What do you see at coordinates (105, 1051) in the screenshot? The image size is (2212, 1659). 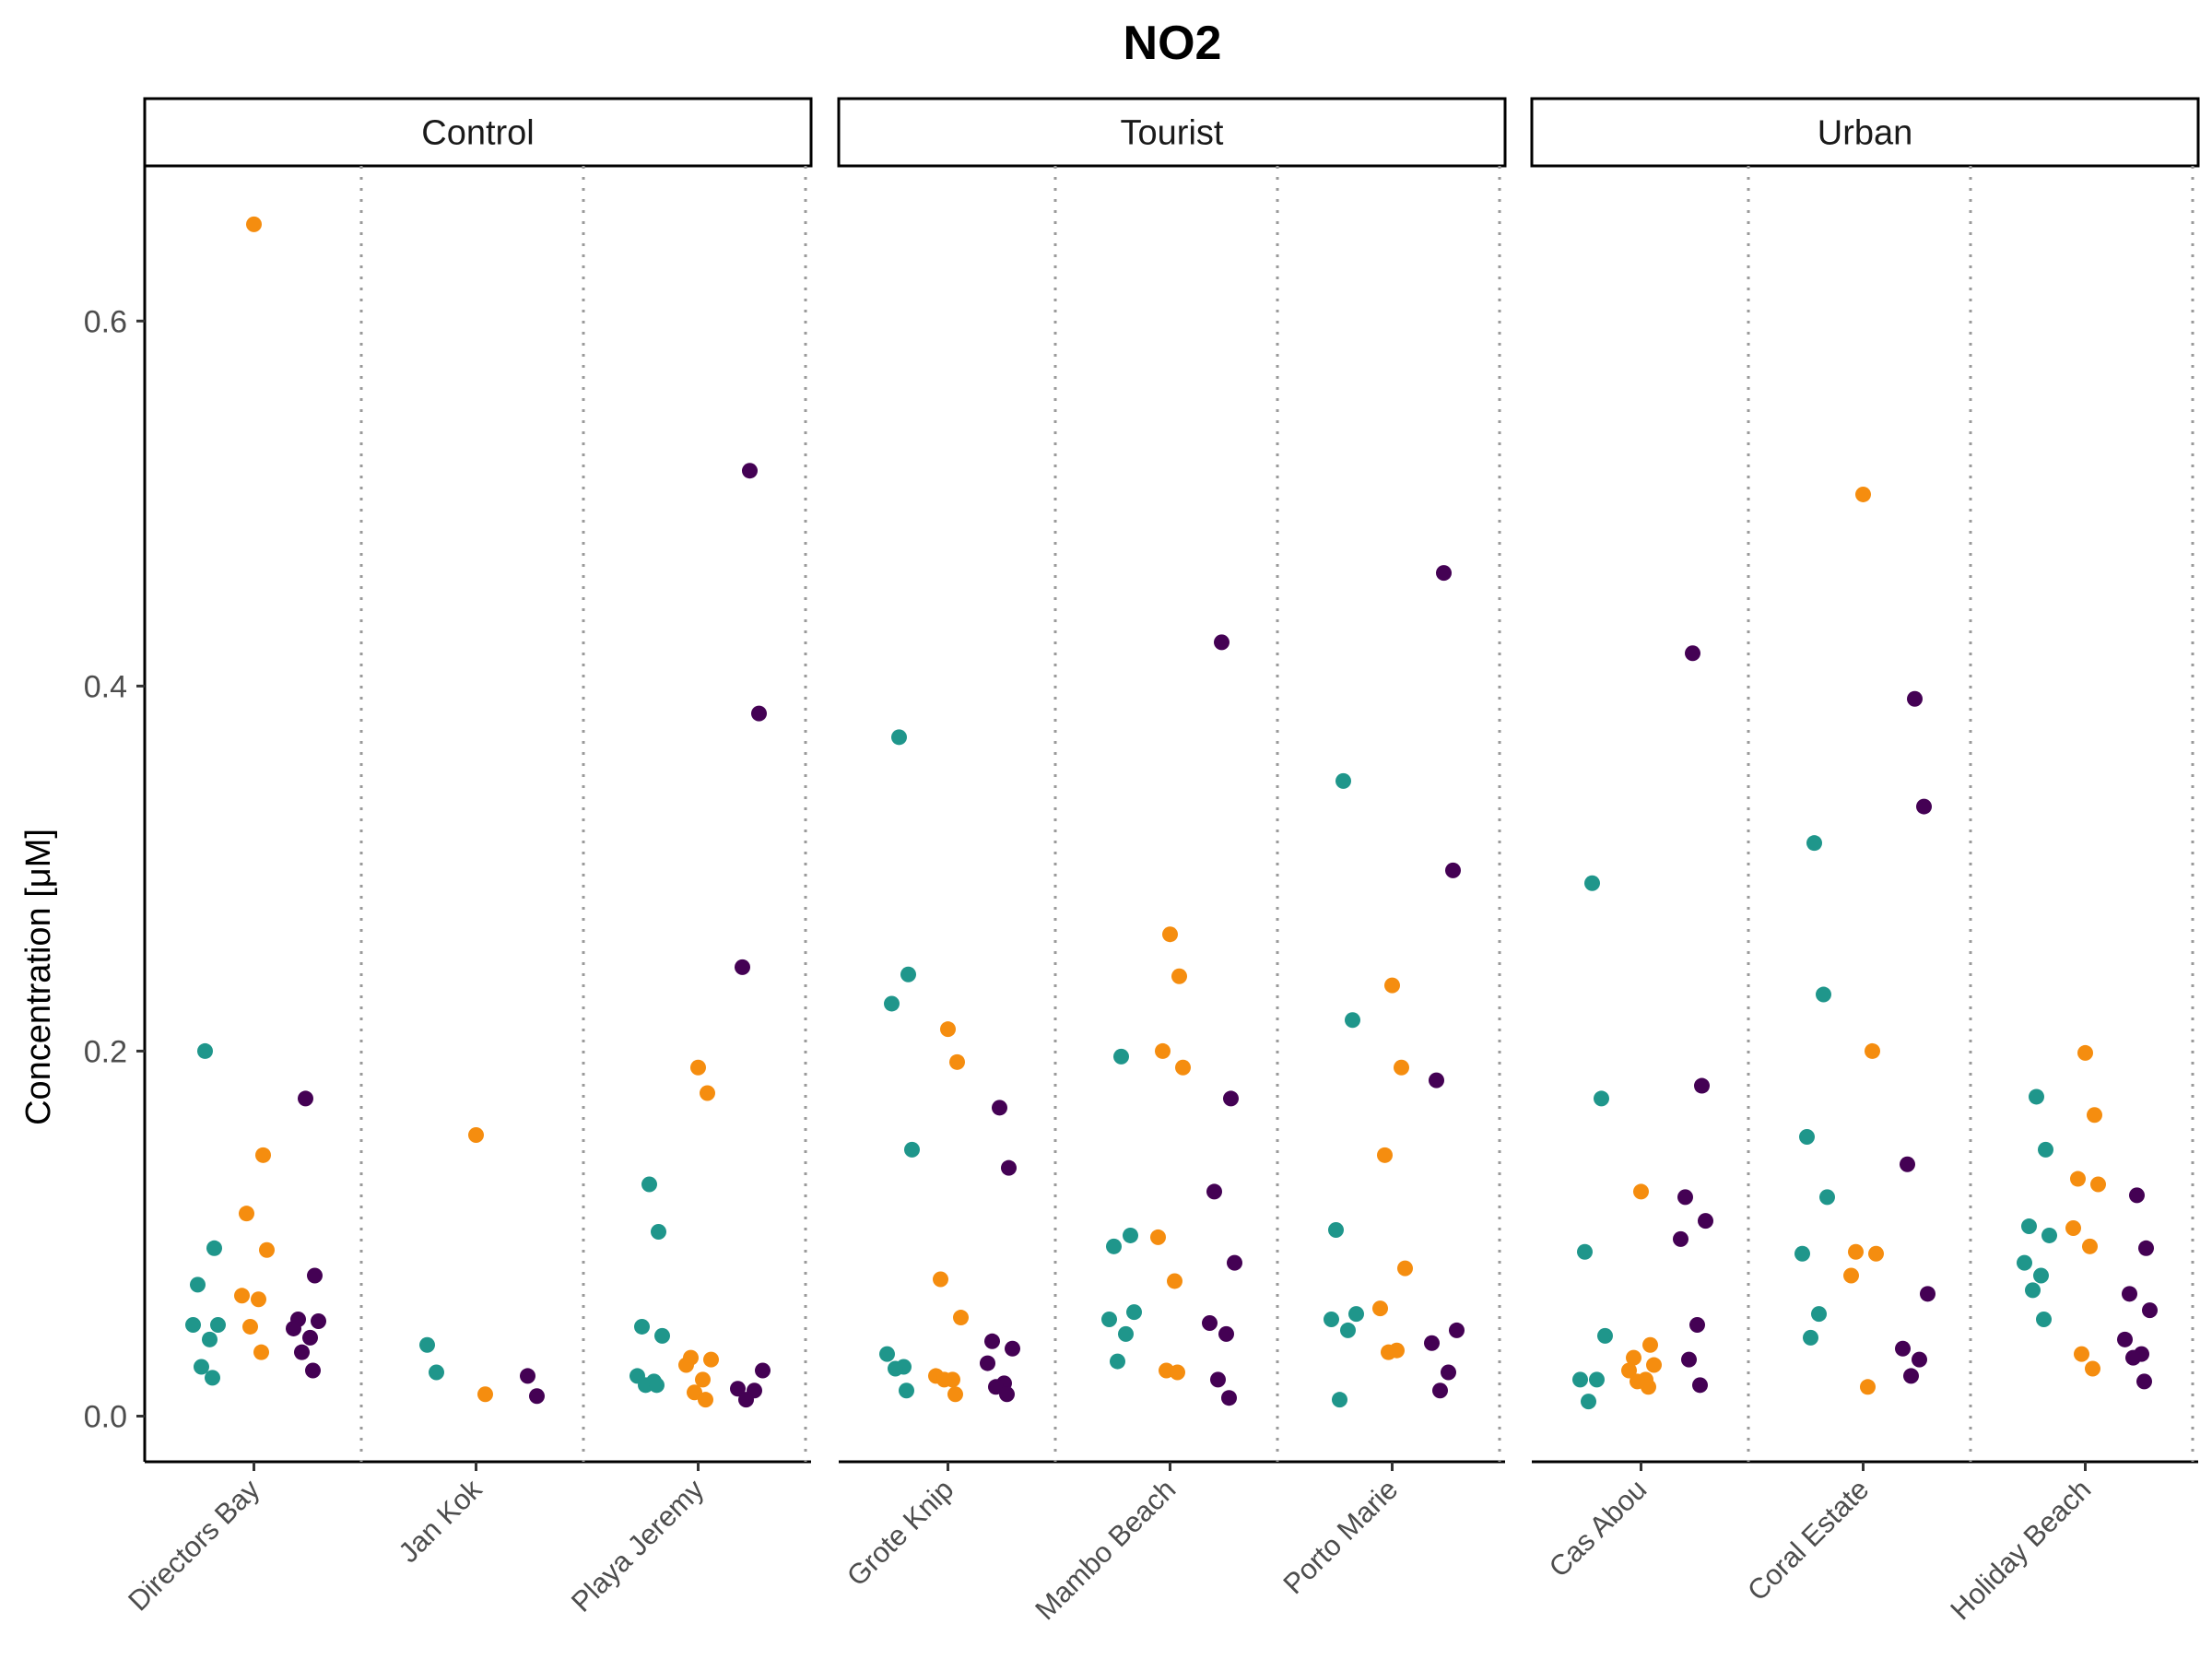 I see `y-tick-label: 0.2` at bounding box center [105, 1051].